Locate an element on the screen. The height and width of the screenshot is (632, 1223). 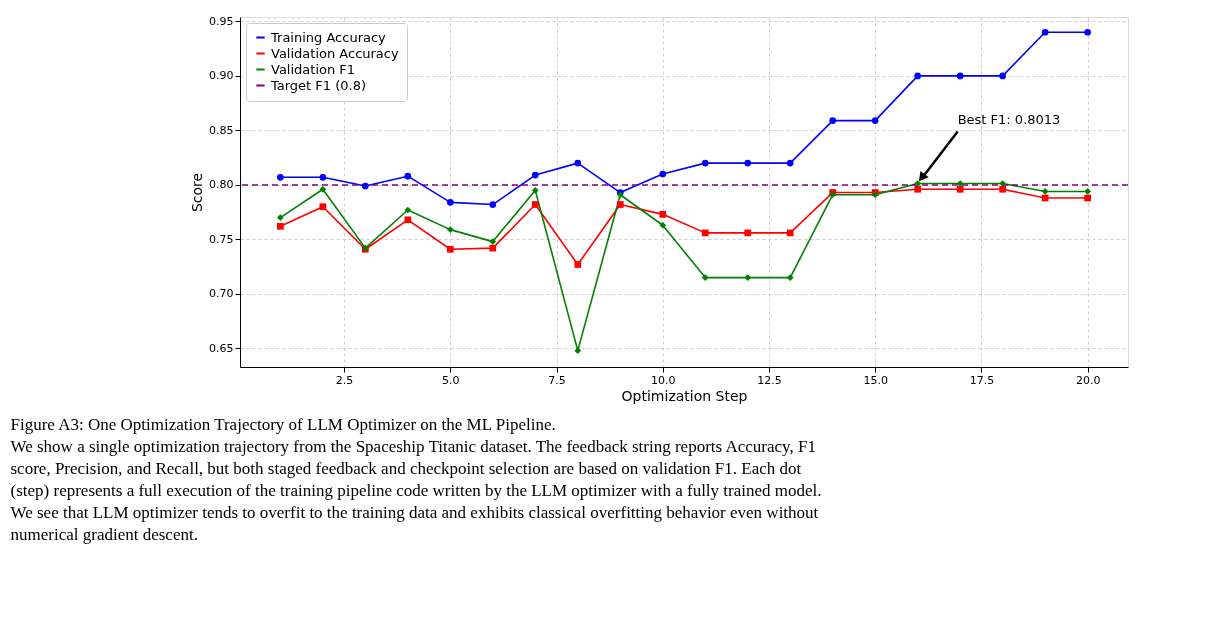
y-axis-title: Score is located at coordinates (197, 192).